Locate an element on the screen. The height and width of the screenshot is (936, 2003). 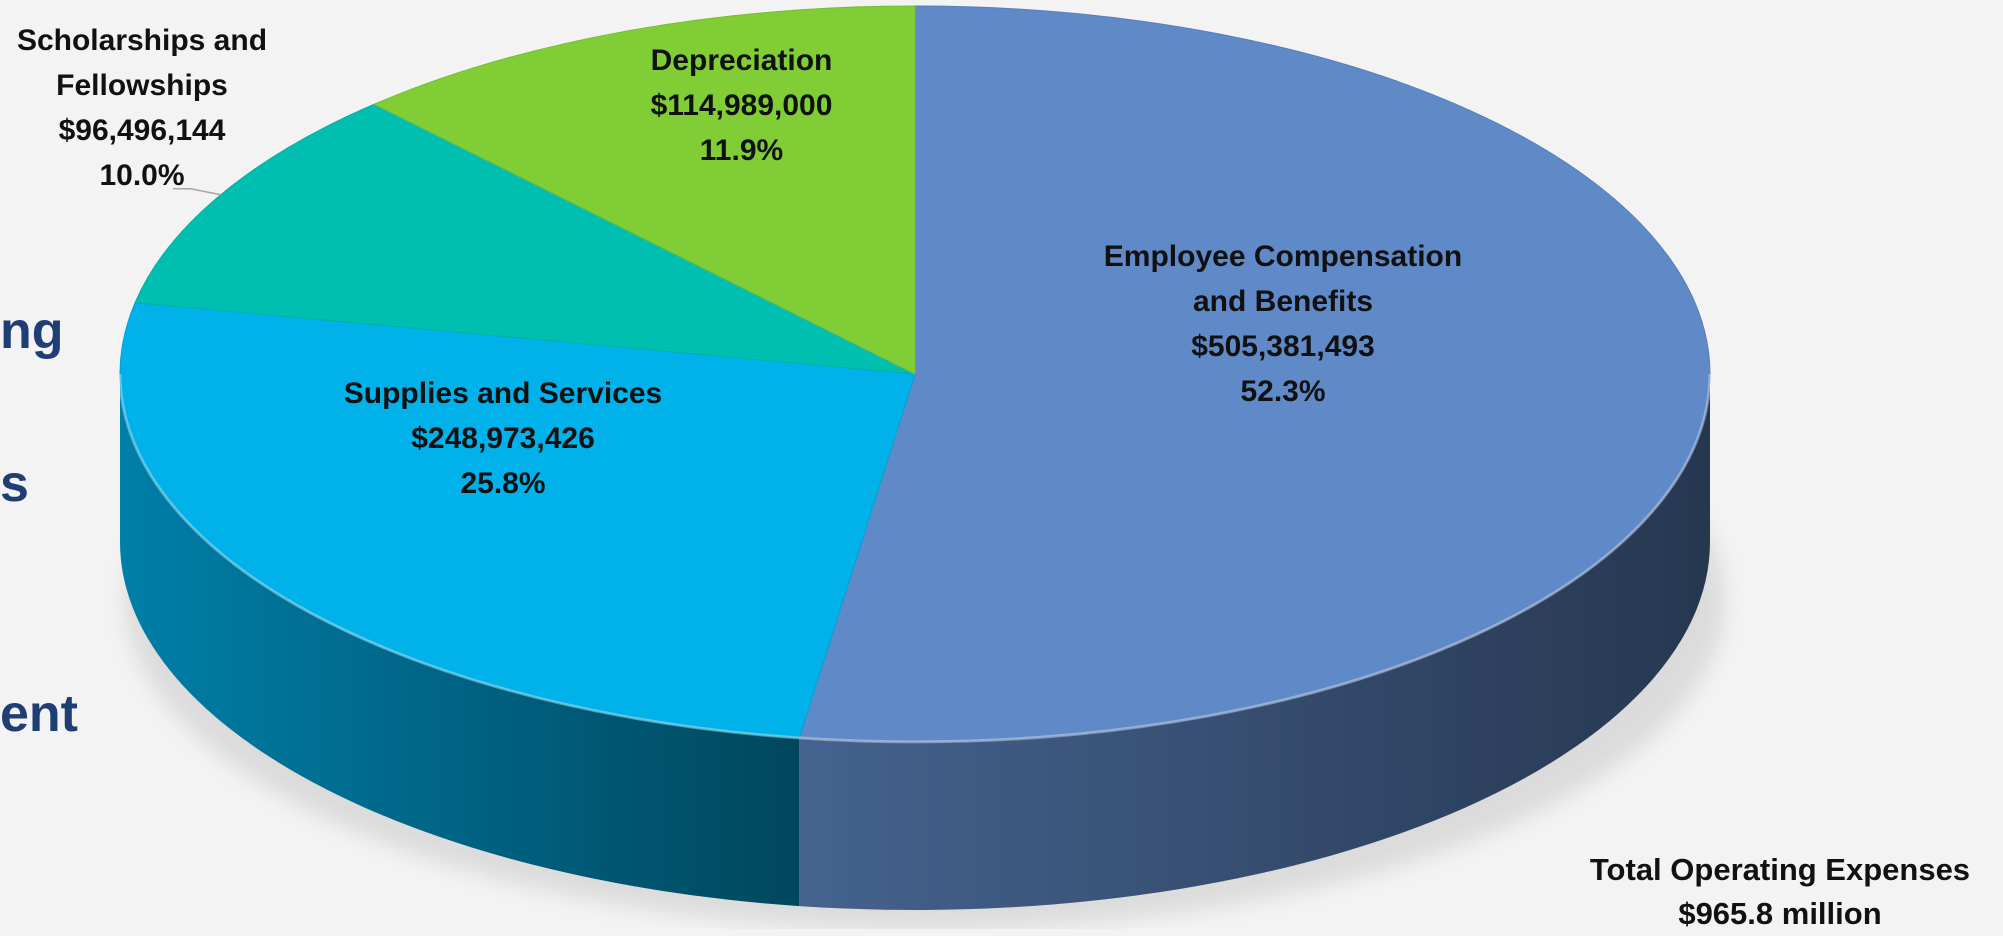
cut-off-text-3: ent is located at coordinates (39, 714).